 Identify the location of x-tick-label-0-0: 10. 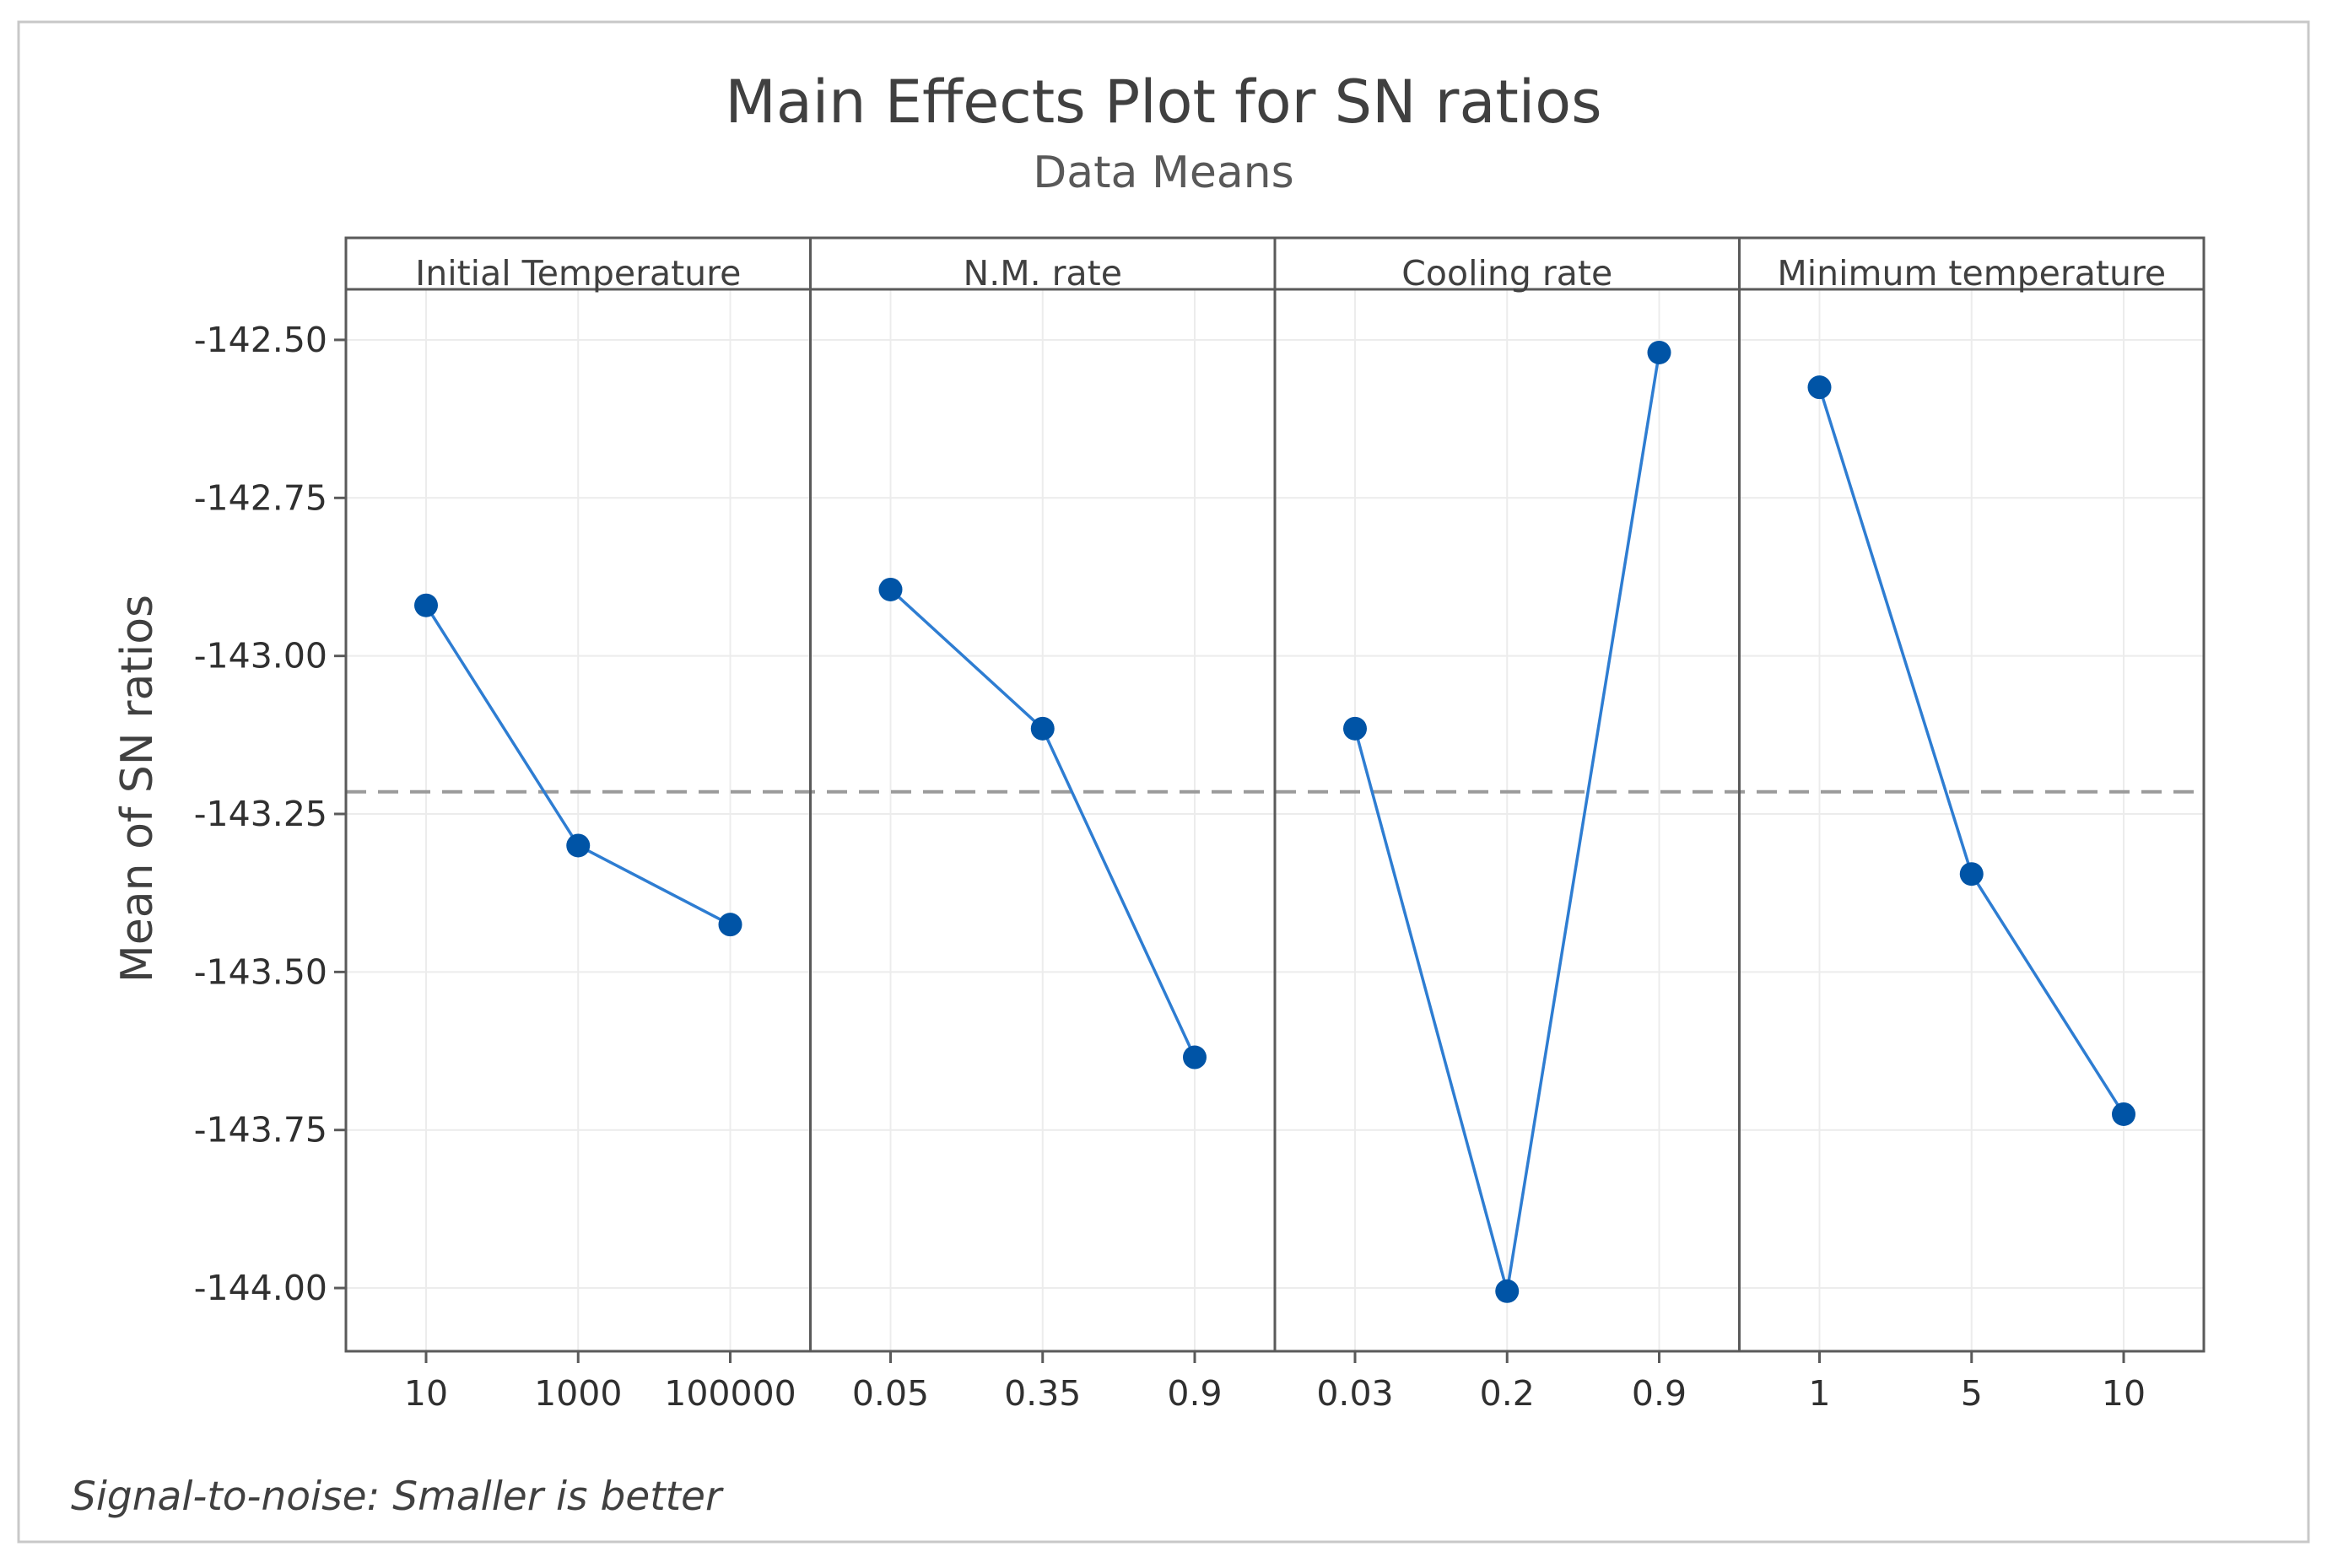
(426, 1393).